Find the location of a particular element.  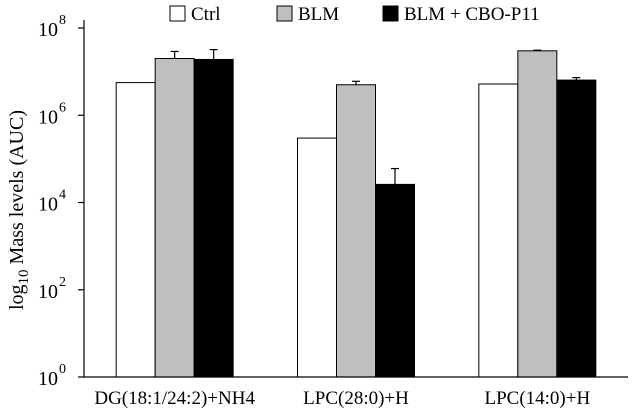

x-tick-label-1: DG(18:1/24:2)+NH4 is located at coordinates (174, 398).